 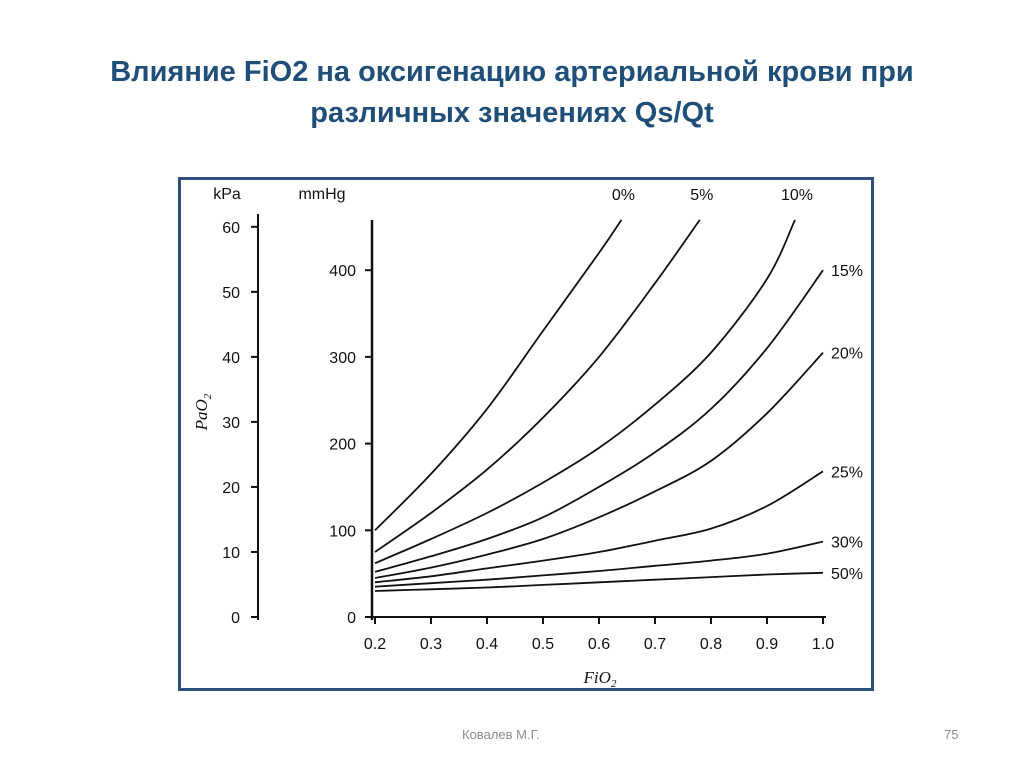 I want to click on x-tick-label: 0.8, so click(x=711, y=644).